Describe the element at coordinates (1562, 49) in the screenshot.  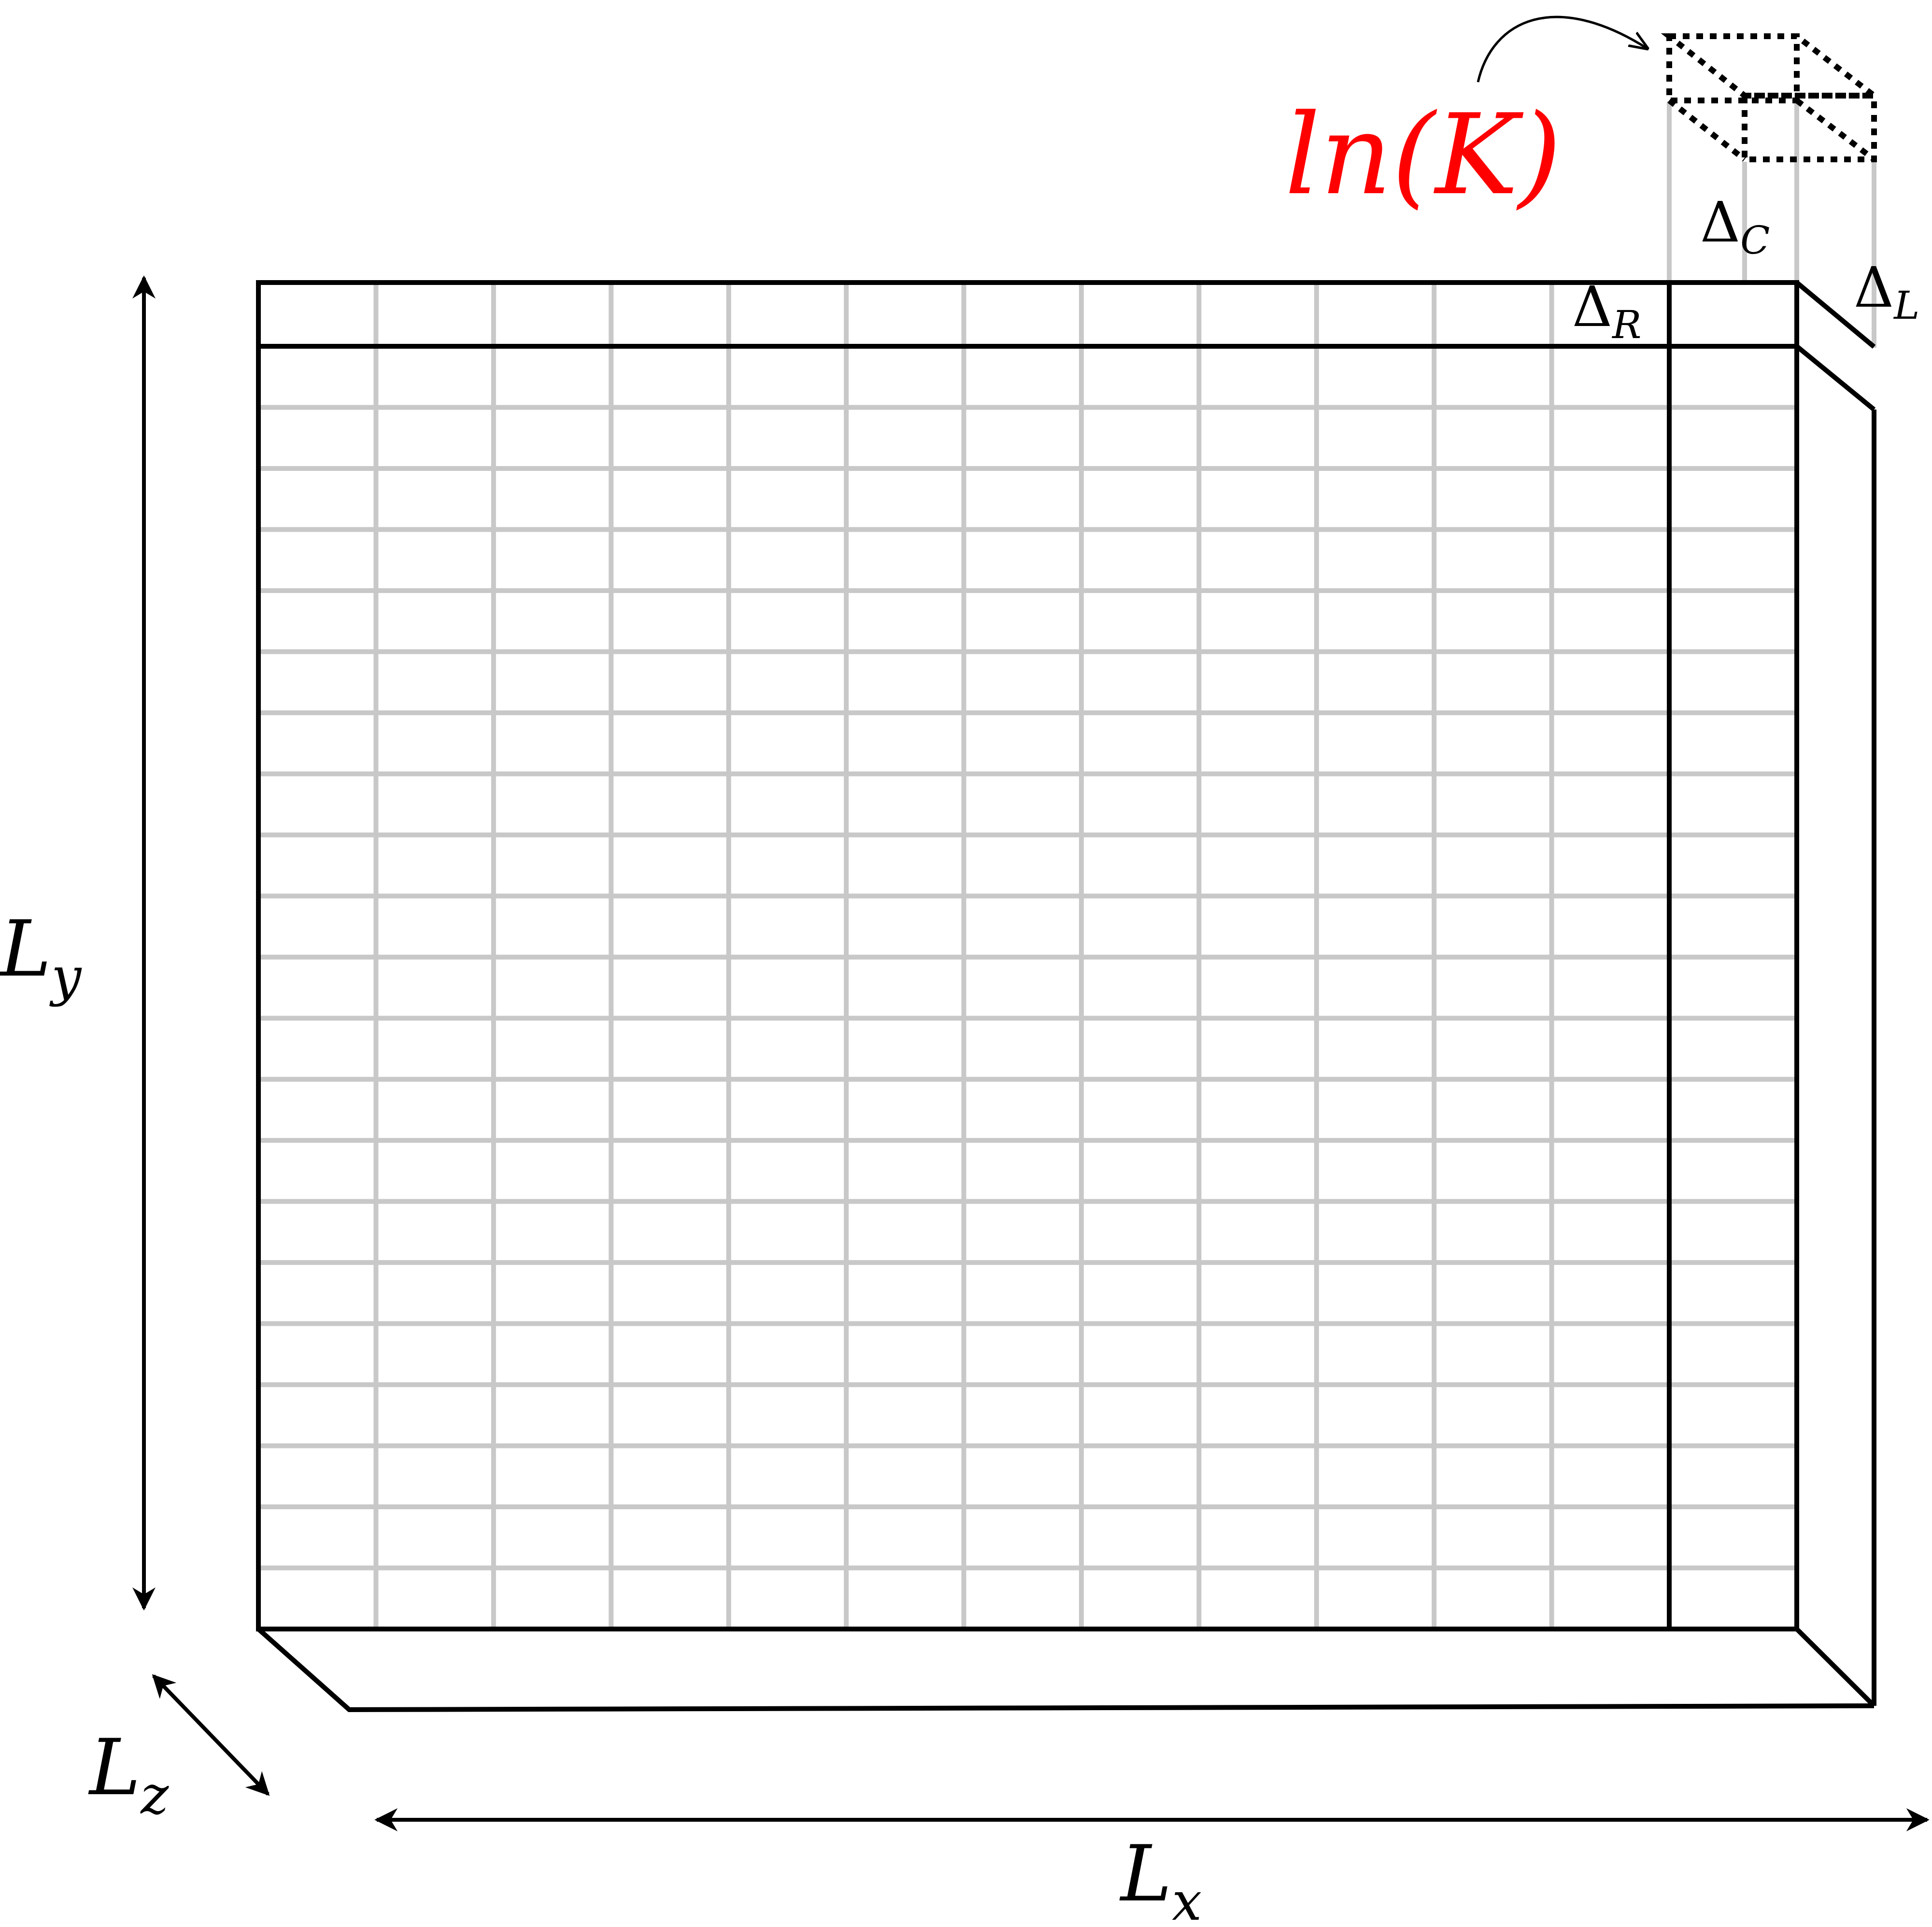
I see `pointer-arrow` at that location.